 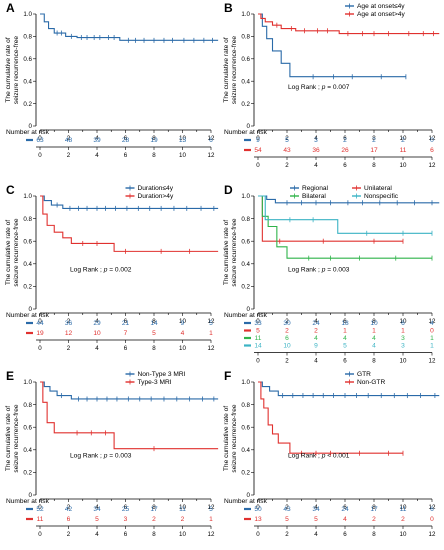 I want to click on legend-entry: GTR, so click(x=358, y=374).